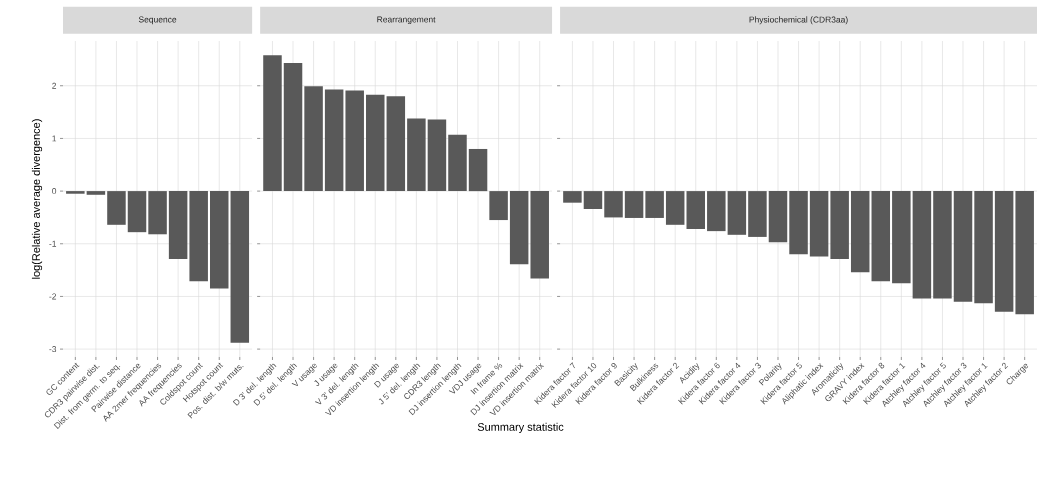  I want to click on y-axis-title: log(Relative average divergence), so click(37, 199).